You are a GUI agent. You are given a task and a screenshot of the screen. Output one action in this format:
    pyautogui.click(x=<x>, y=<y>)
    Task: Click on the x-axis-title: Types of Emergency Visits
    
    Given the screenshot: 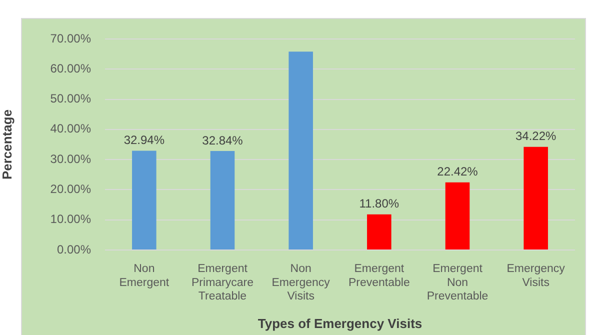 What is the action you would take?
    pyautogui.click(x=340, y=323)
    